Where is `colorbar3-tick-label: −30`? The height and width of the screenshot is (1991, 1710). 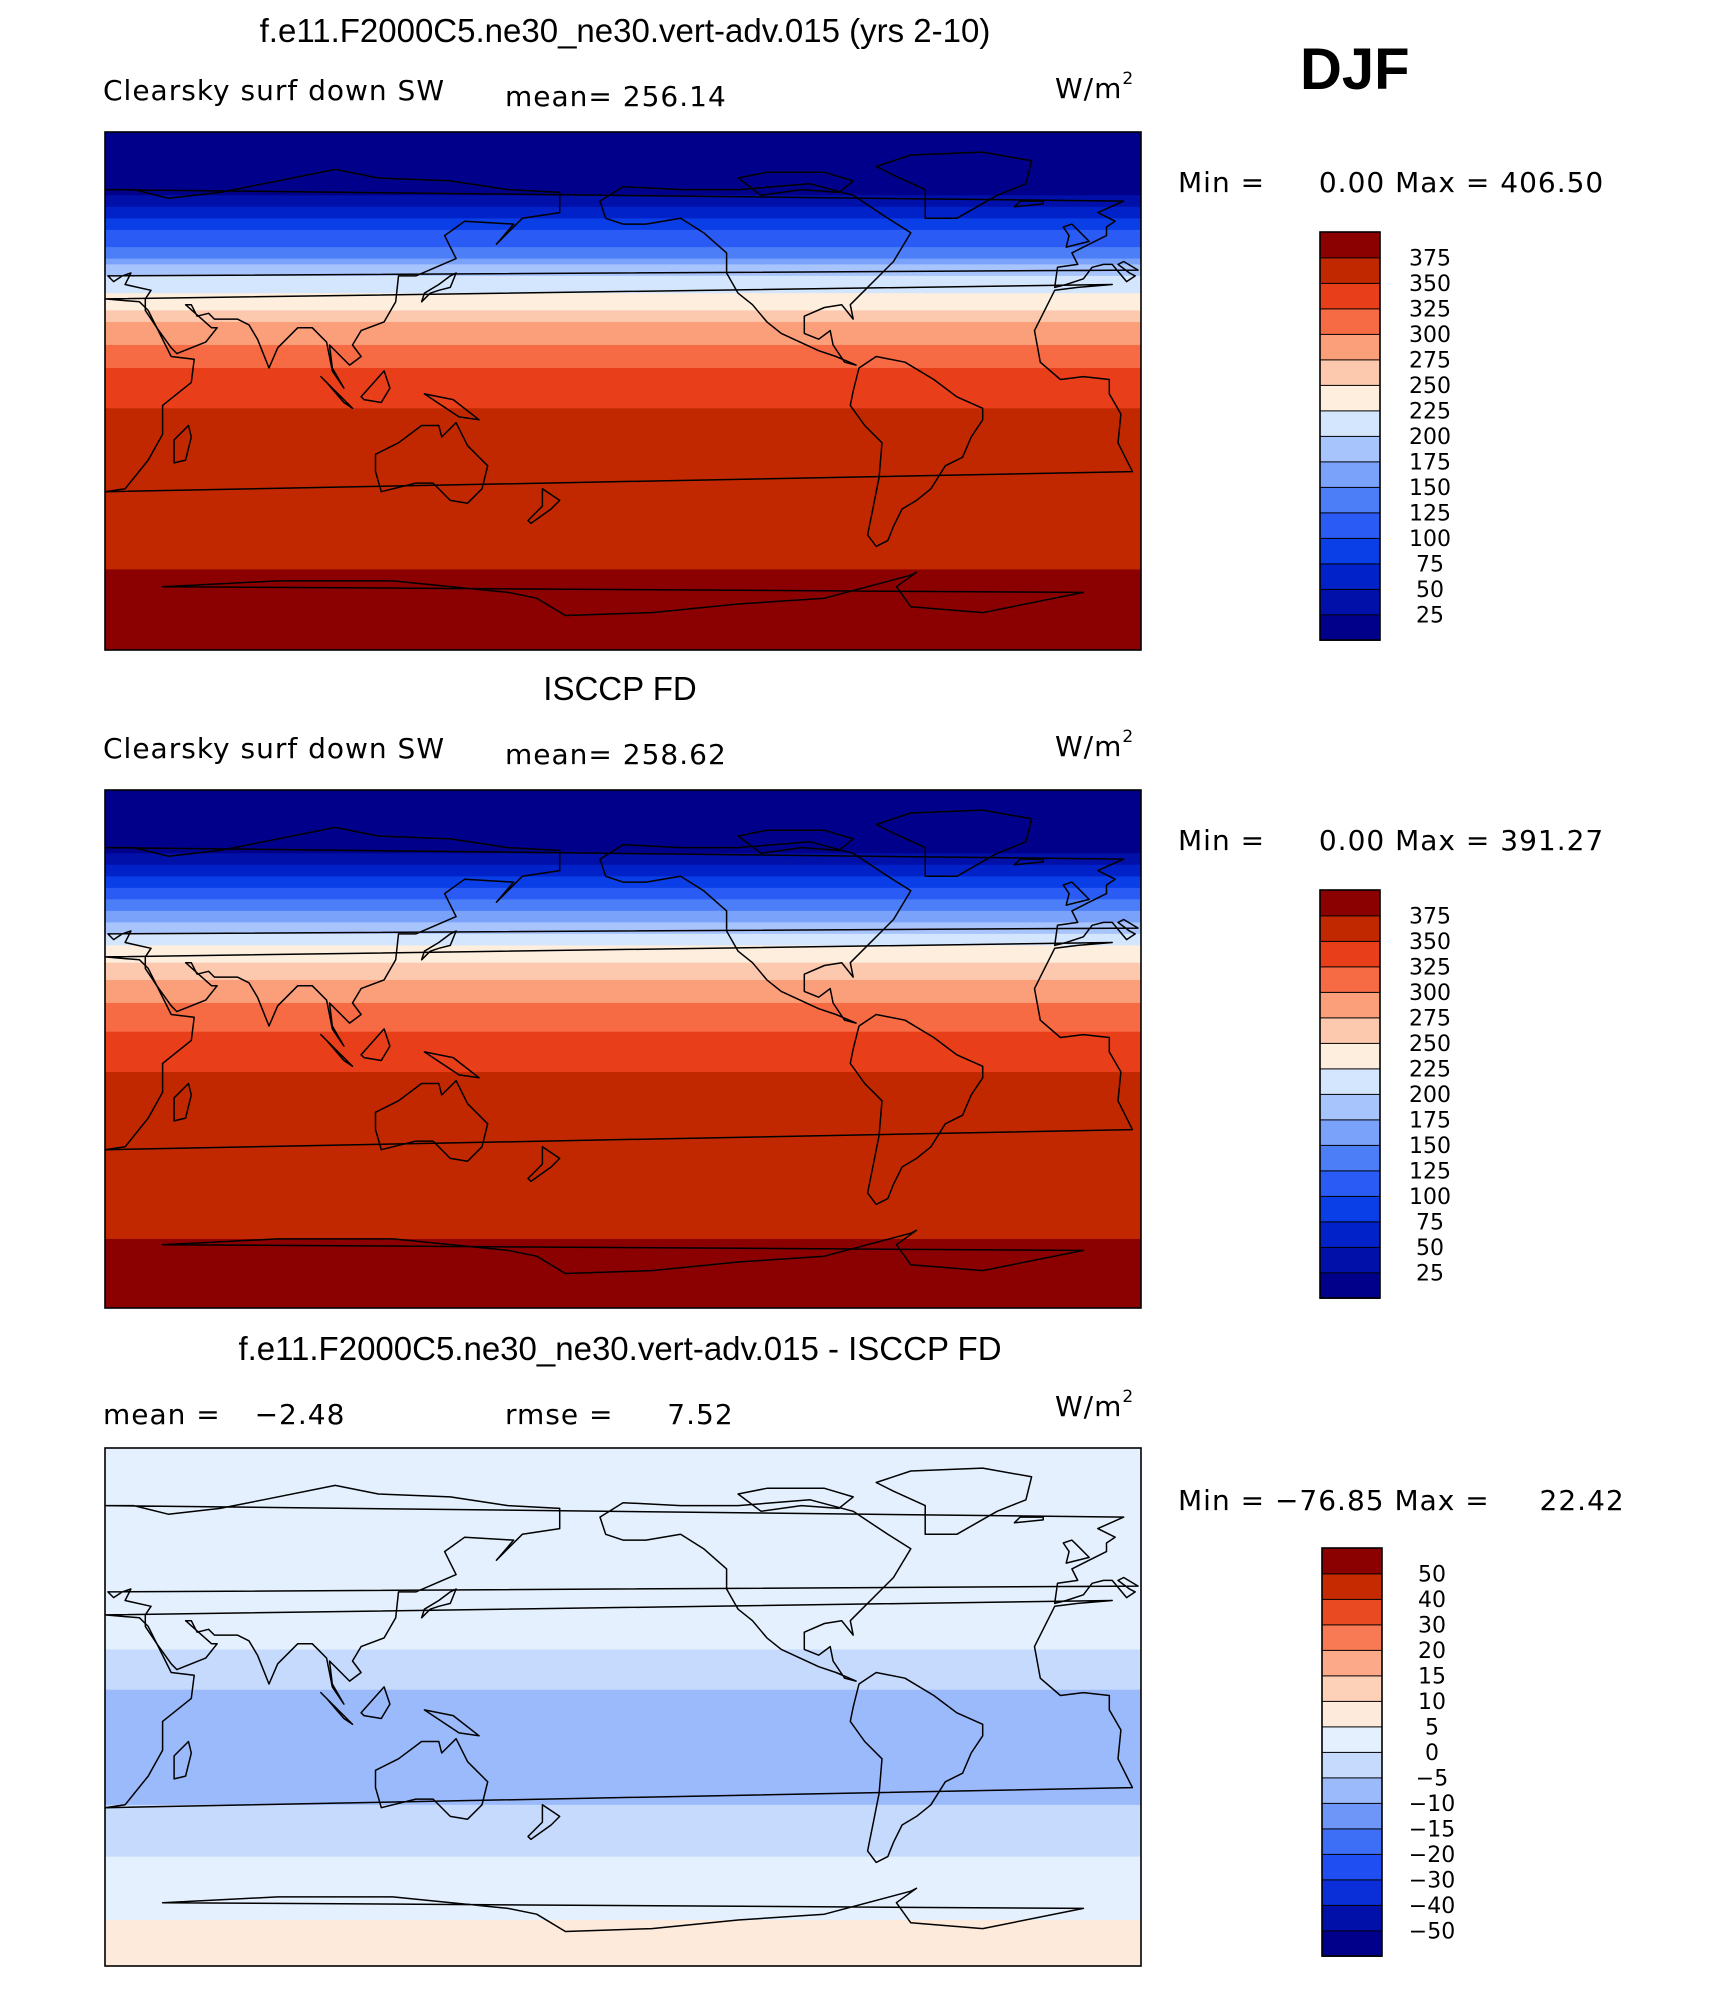
colorbar3-tick-label: −30 is located at coordinates (1432, 1881).